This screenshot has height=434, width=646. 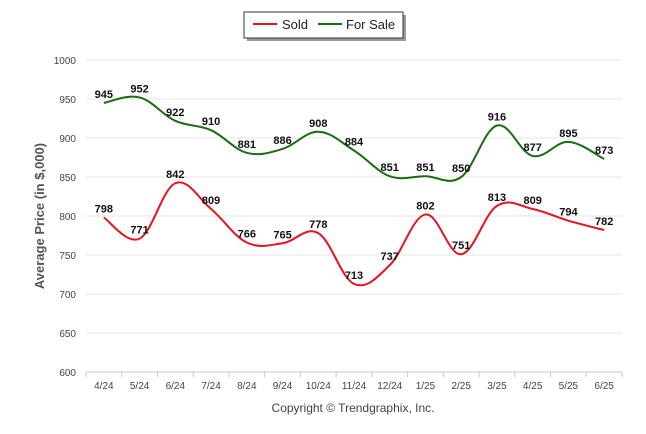 I want to click on data-label-sold: 798, so click(x=104, y=210).